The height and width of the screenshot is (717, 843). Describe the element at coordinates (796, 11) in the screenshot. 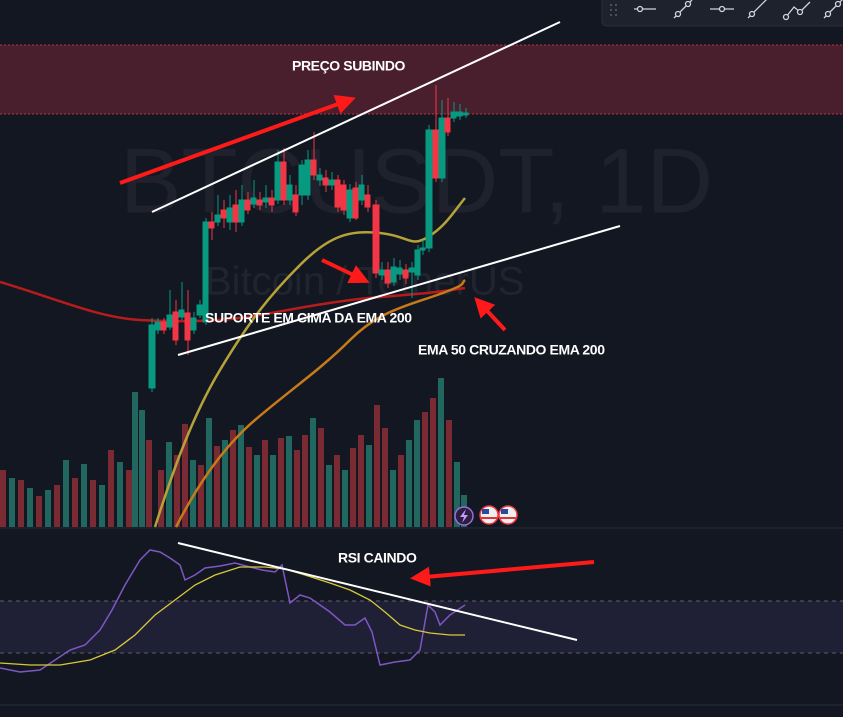

I see `tool-path` at that location.